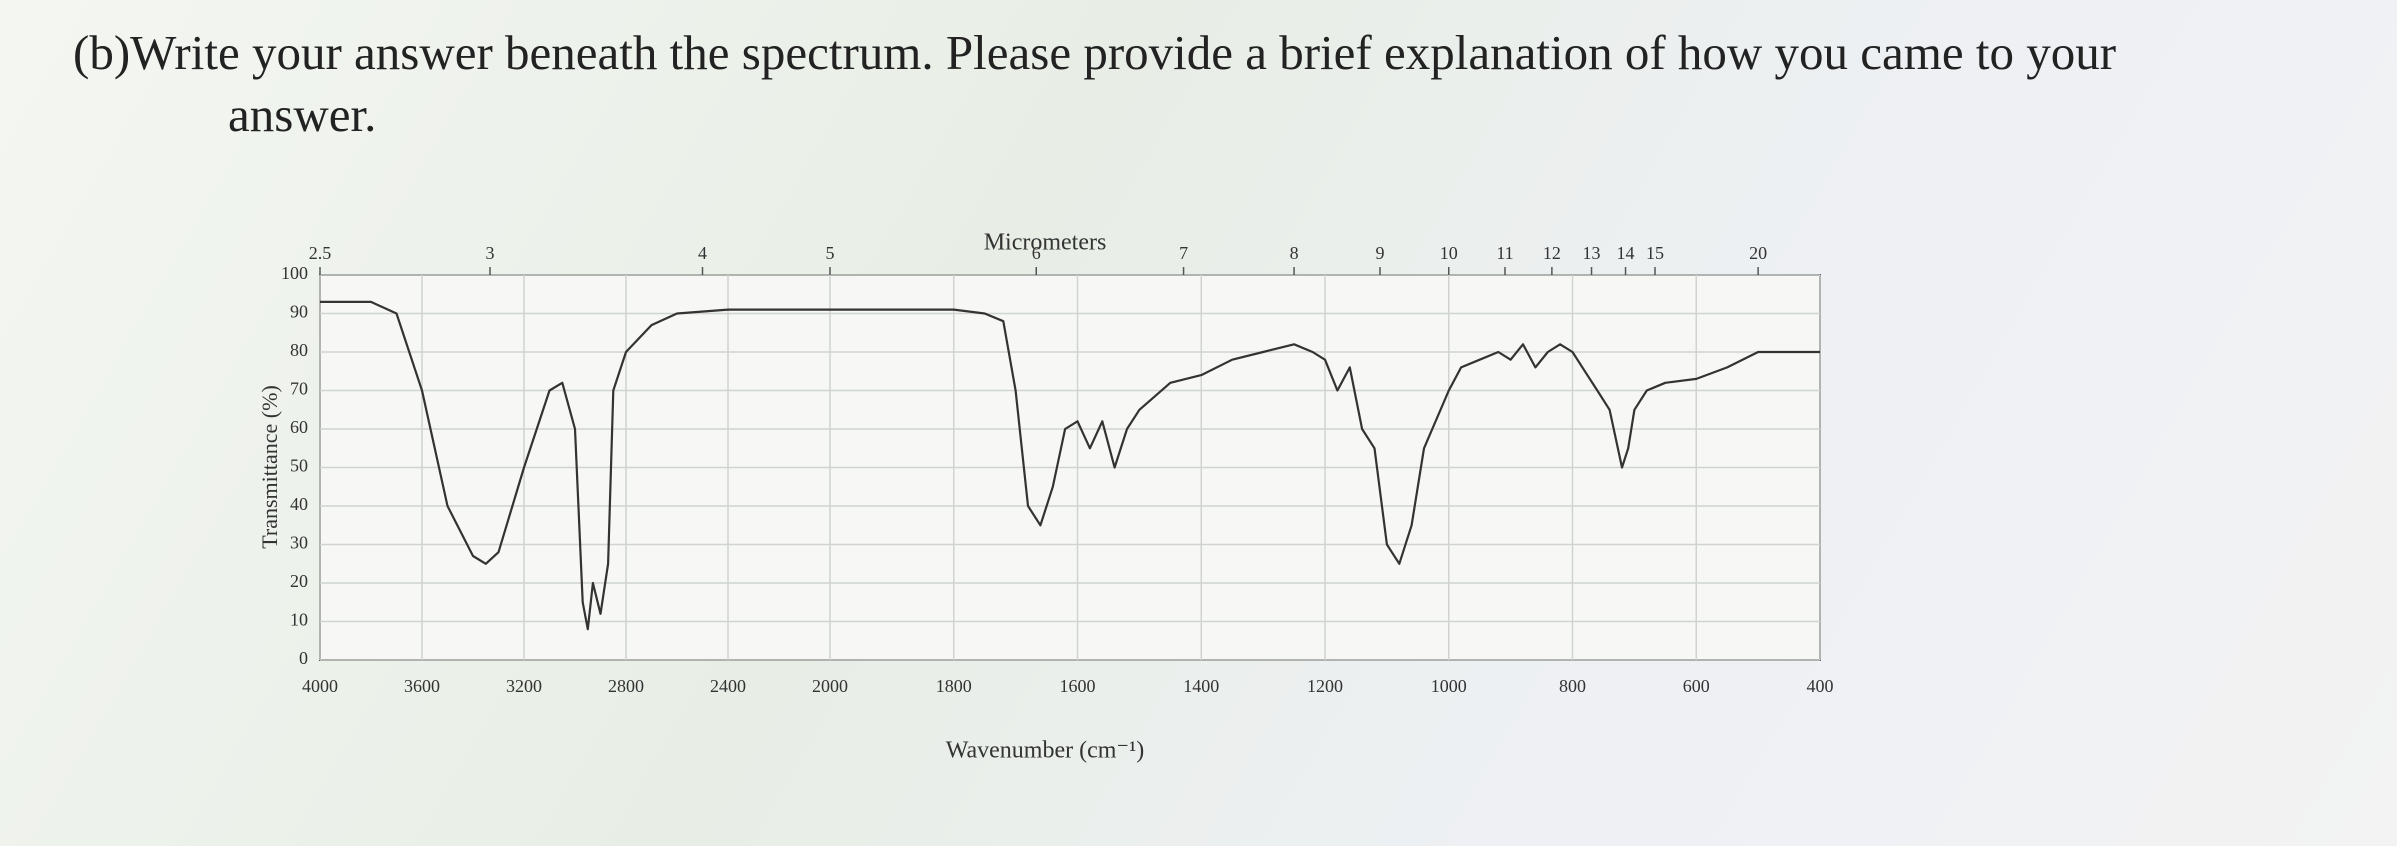 This screenshot has width=2397, height=846. I want to click on y-tick-label: 50, so click(299, 466).